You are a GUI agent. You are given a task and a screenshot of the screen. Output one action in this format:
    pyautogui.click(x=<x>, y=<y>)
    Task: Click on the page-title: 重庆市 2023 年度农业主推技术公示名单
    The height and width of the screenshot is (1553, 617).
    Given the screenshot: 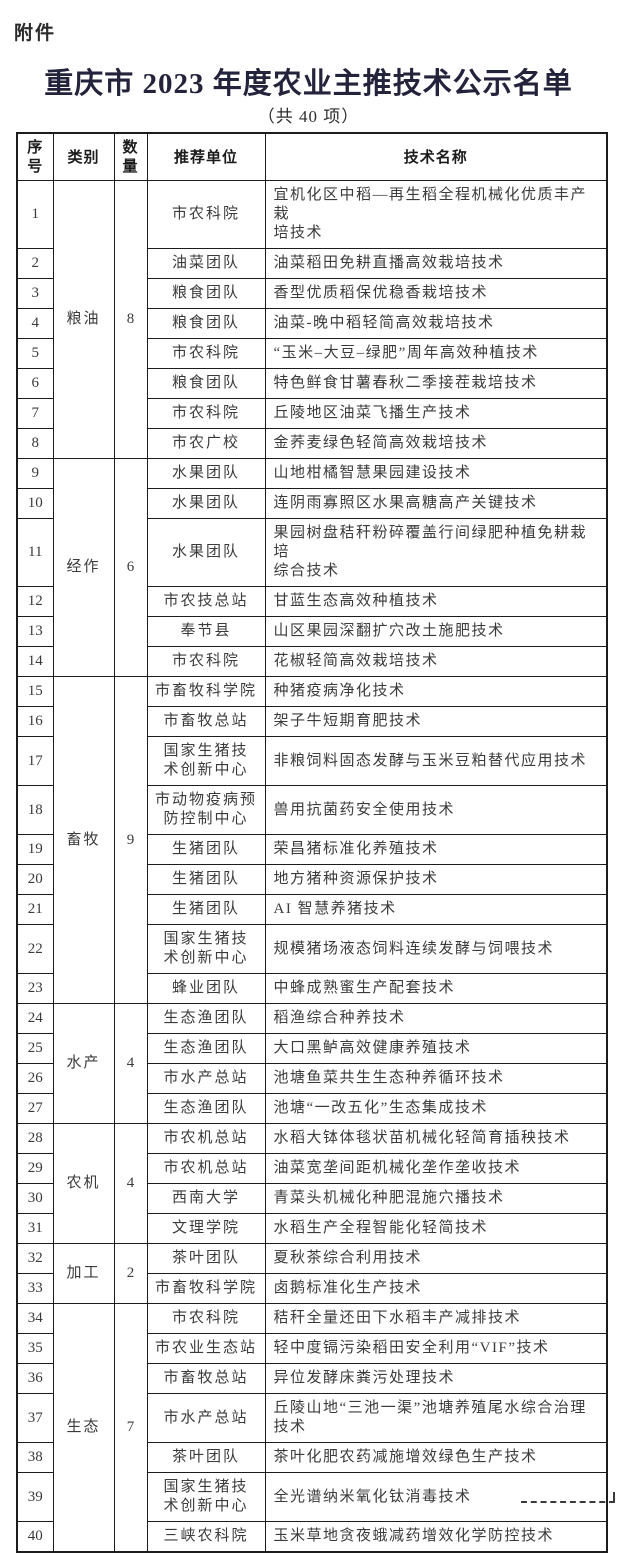 What is the action you would take?
    pyautogui.click(x=308, y=84)
    